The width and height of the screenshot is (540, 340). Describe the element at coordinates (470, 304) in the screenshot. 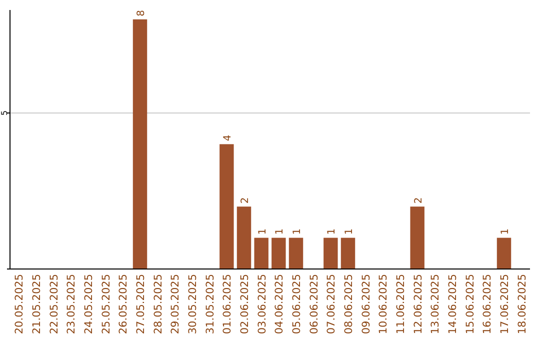

I see `x-tick-label: 15.06.2025` at that location.